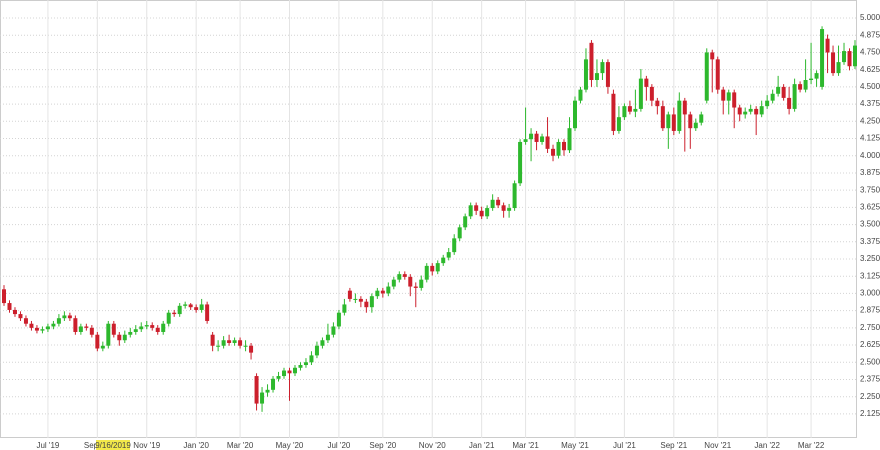  I want to click on y-tick-label: 4.250, so click(870, 120).